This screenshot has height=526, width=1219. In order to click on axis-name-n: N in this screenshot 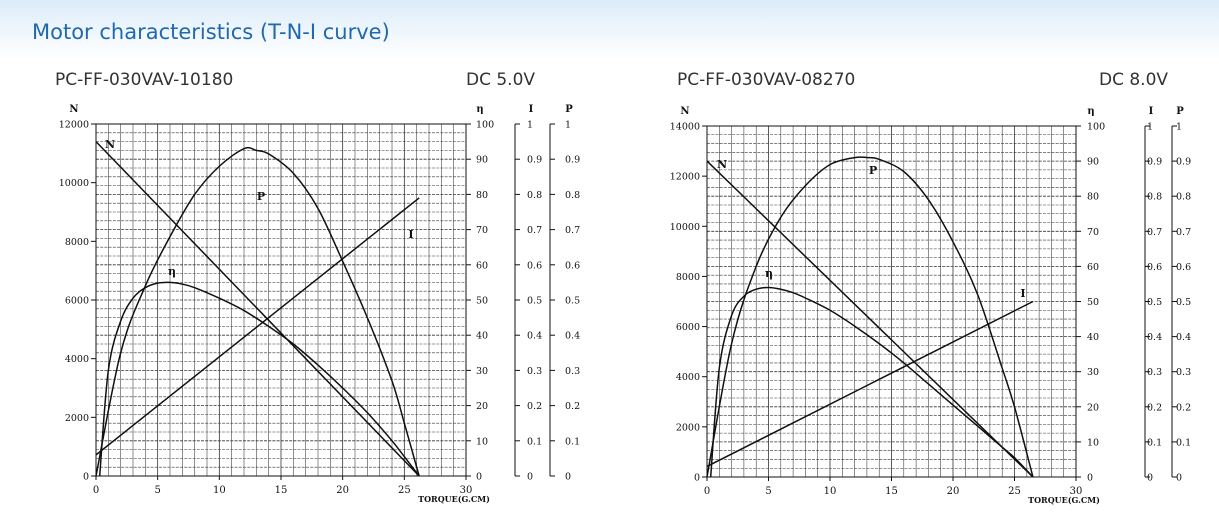, I will do `click(73, 109)`.